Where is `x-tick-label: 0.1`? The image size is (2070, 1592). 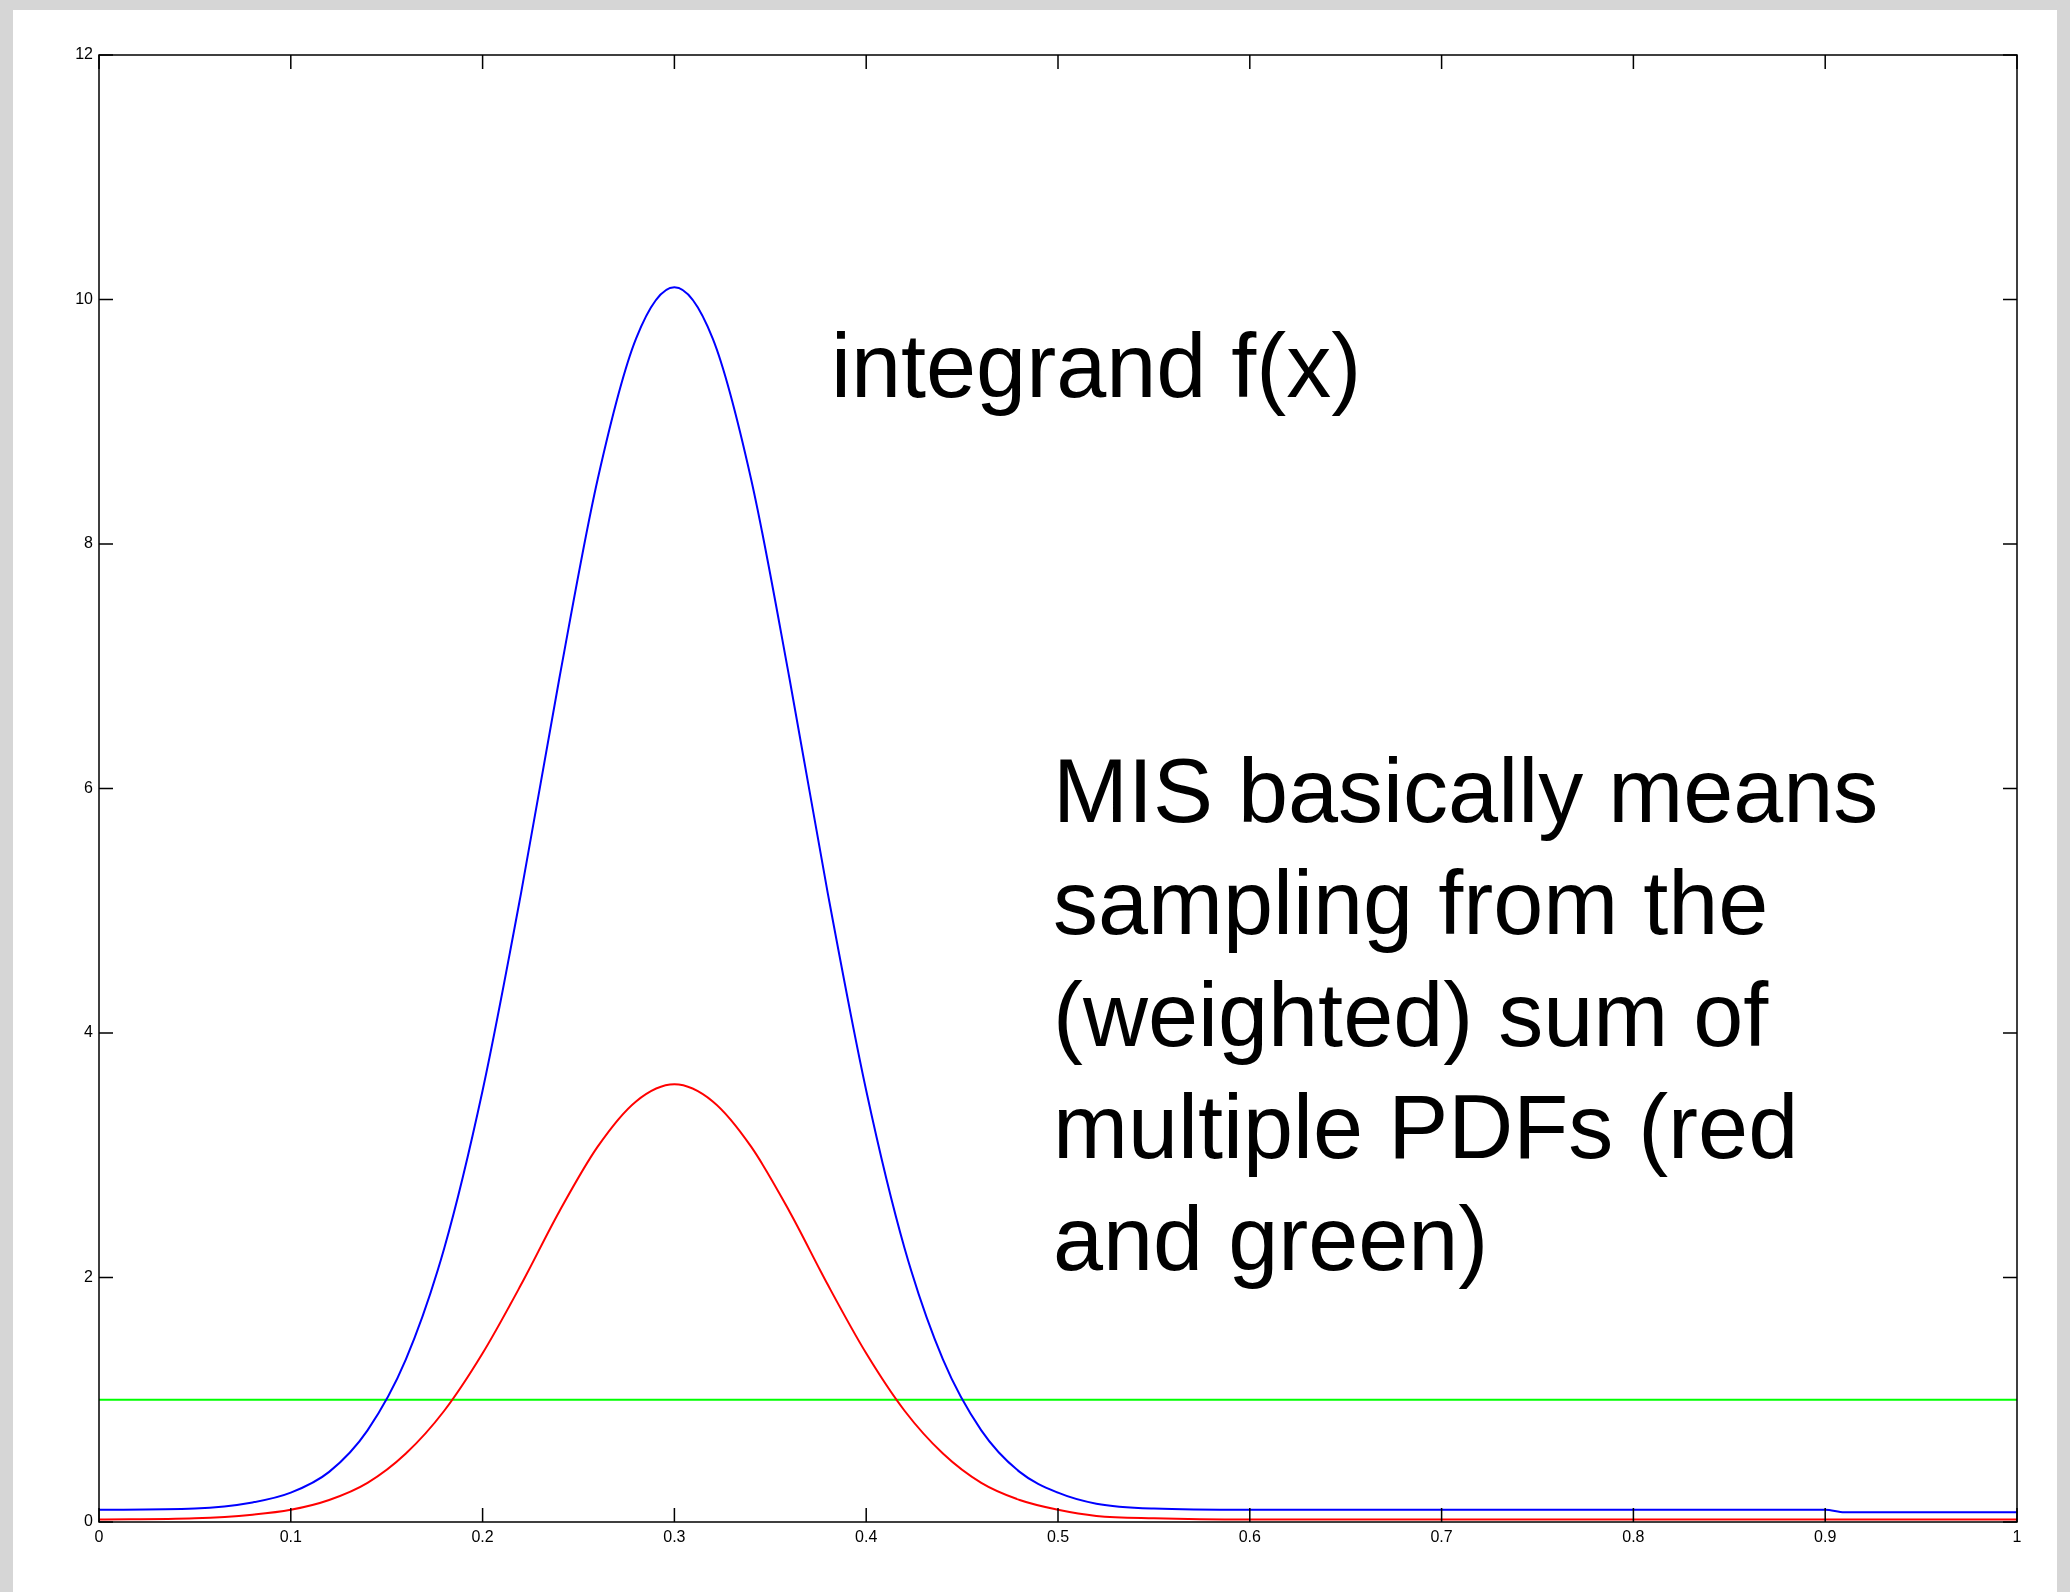
x-tick-label: 0.1 is located at coordinates (291, 1537).